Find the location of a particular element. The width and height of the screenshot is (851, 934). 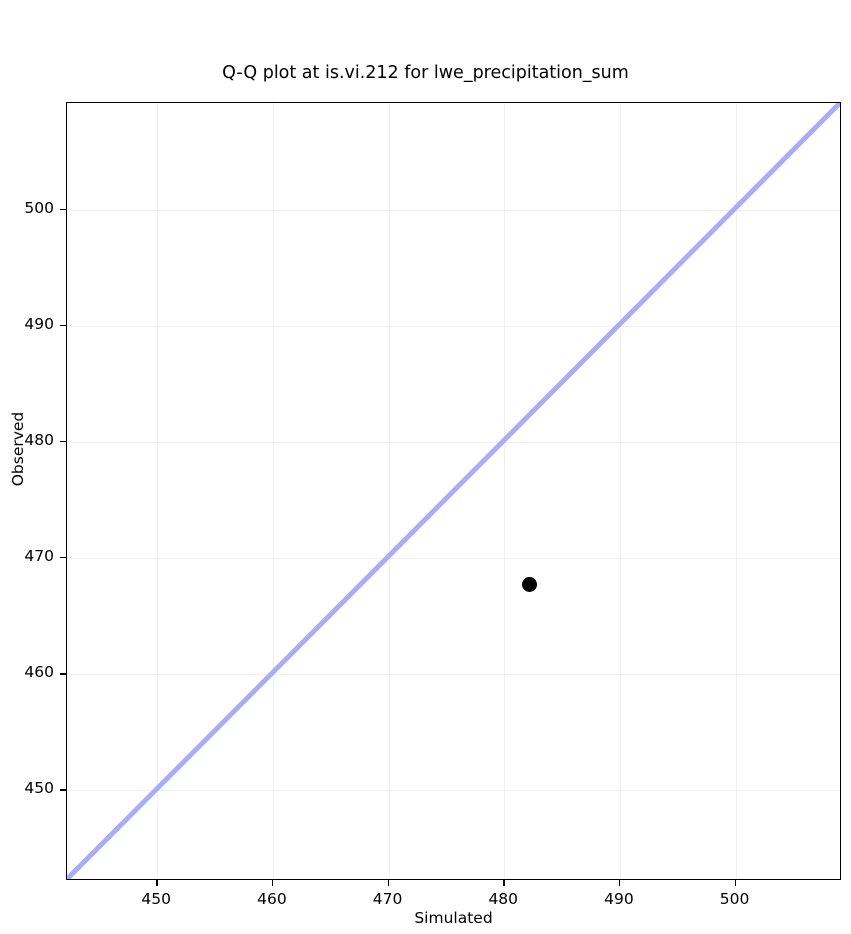

x-axis-label: Simulated is located at coordinates (453, 918).